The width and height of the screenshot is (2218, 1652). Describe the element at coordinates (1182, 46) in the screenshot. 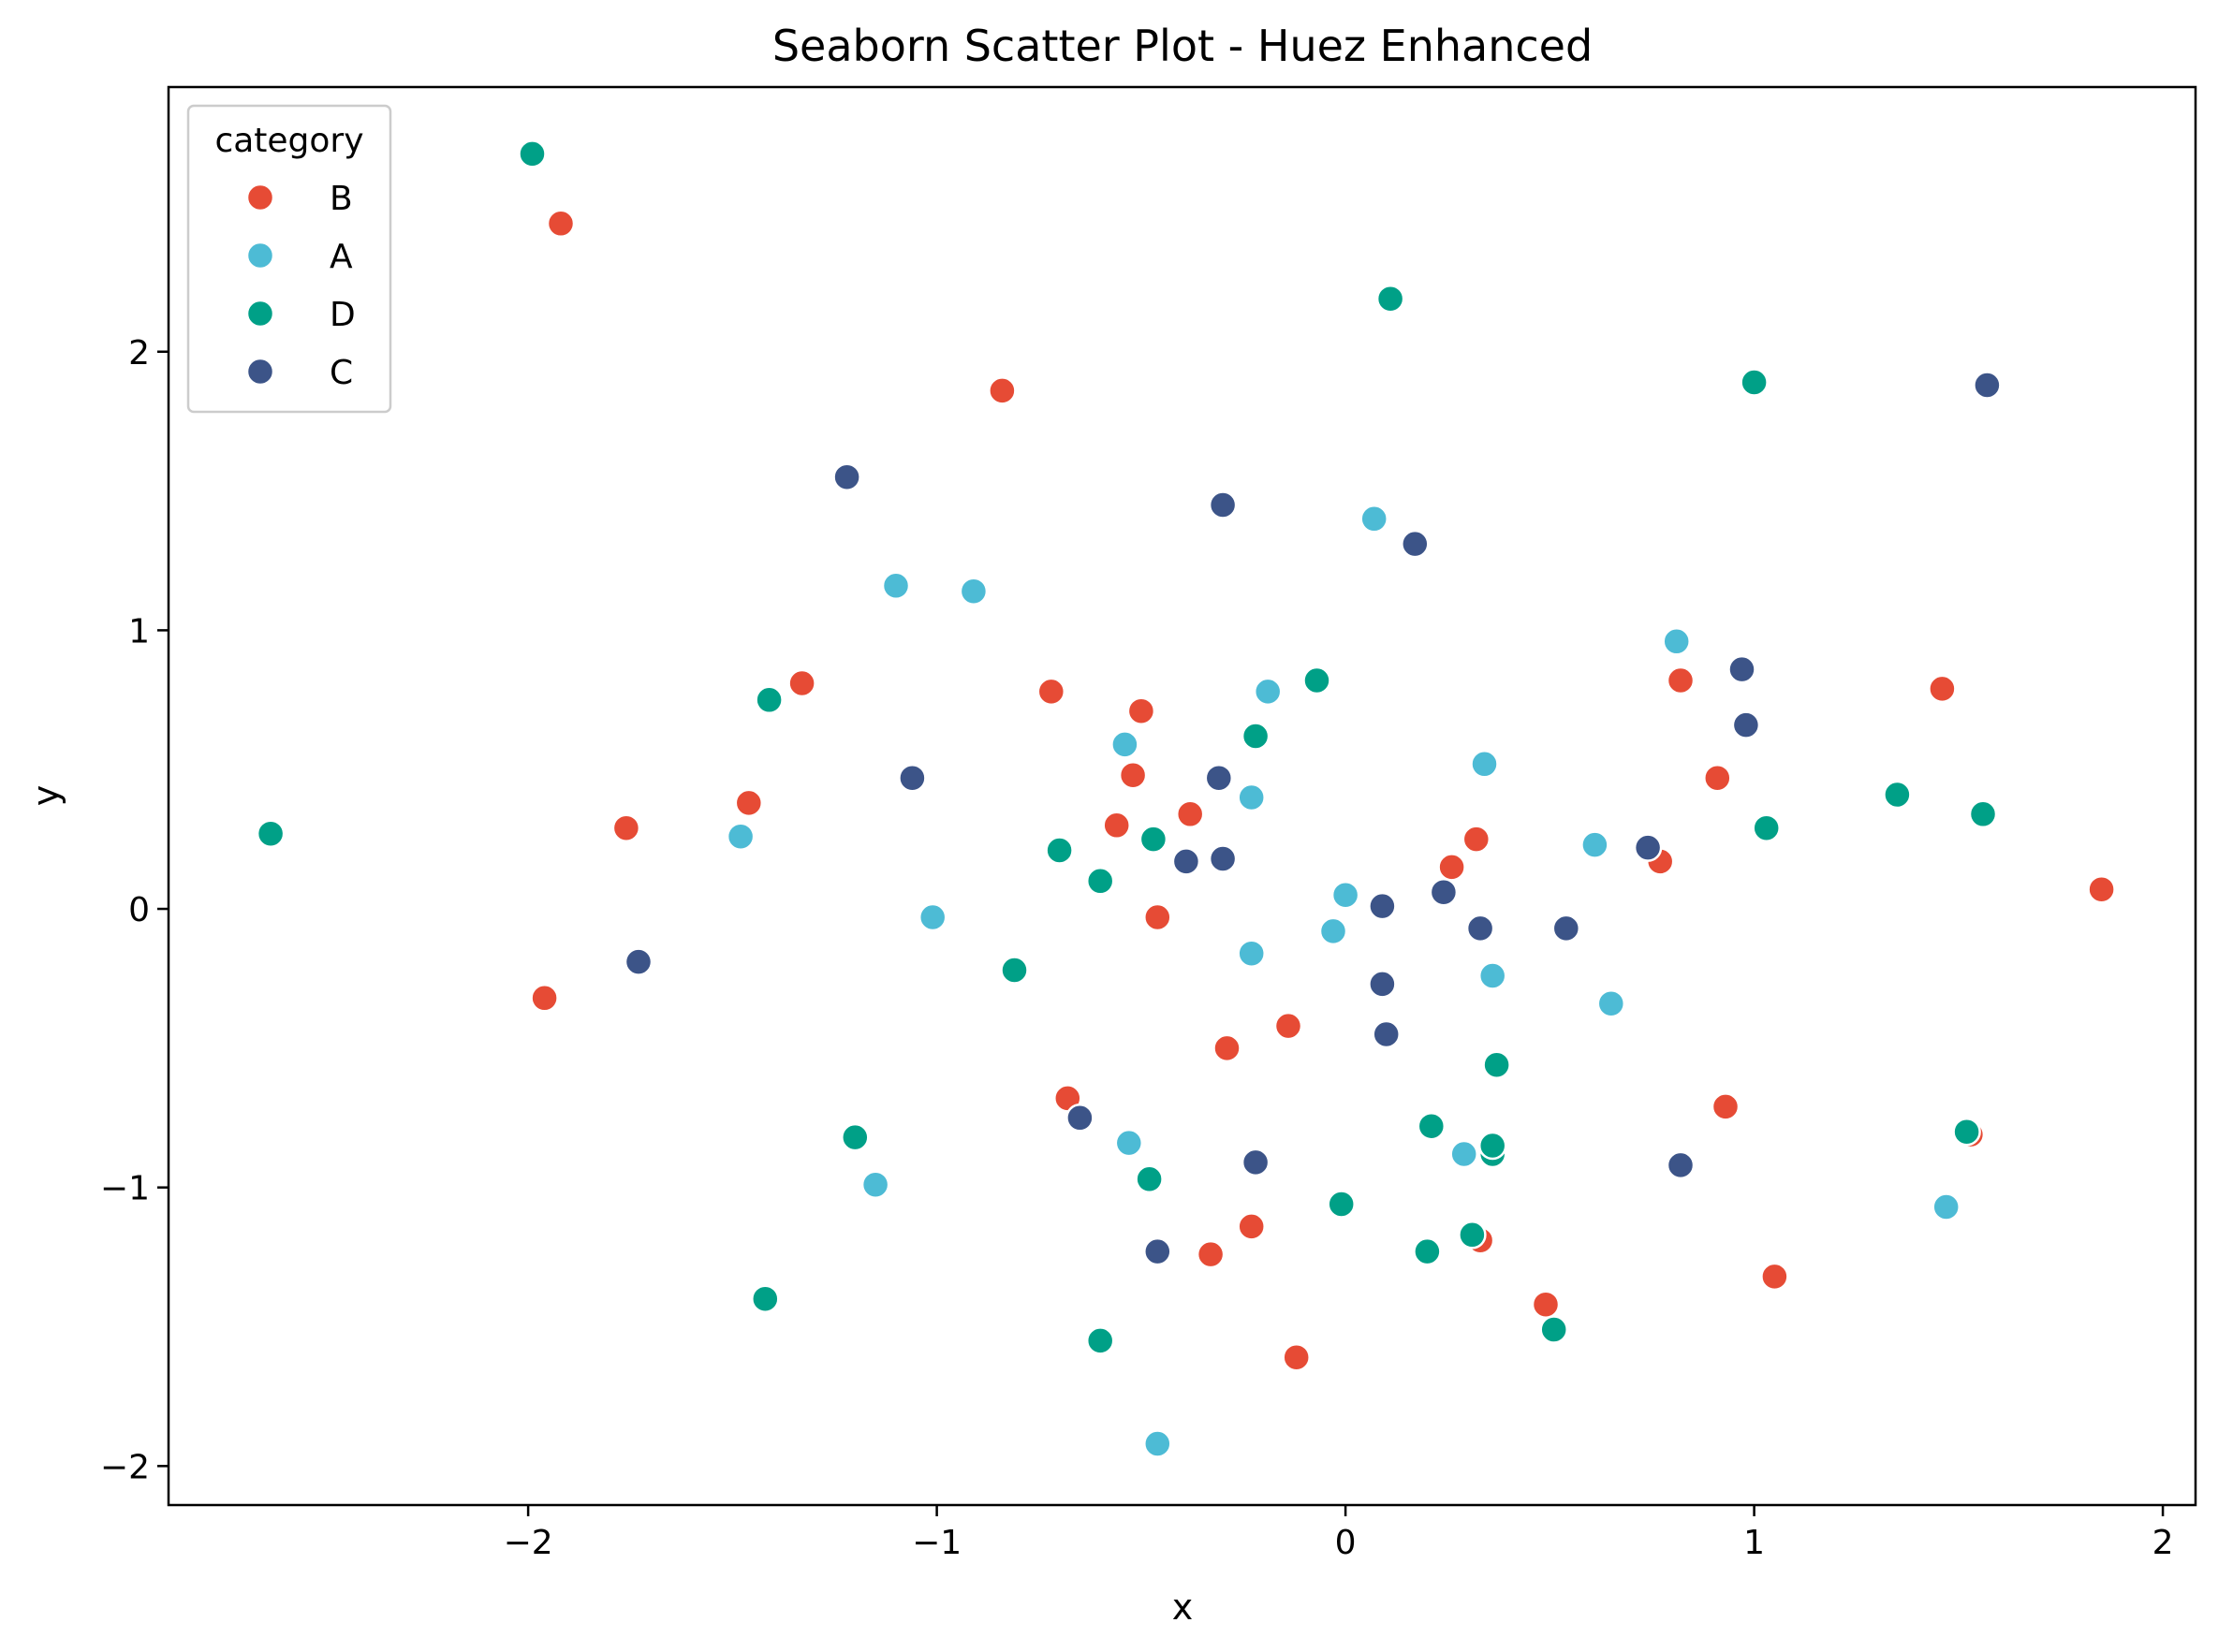

I see `chart-title: Seaborn Scatter Plot - Huez Enhanced` at that location.